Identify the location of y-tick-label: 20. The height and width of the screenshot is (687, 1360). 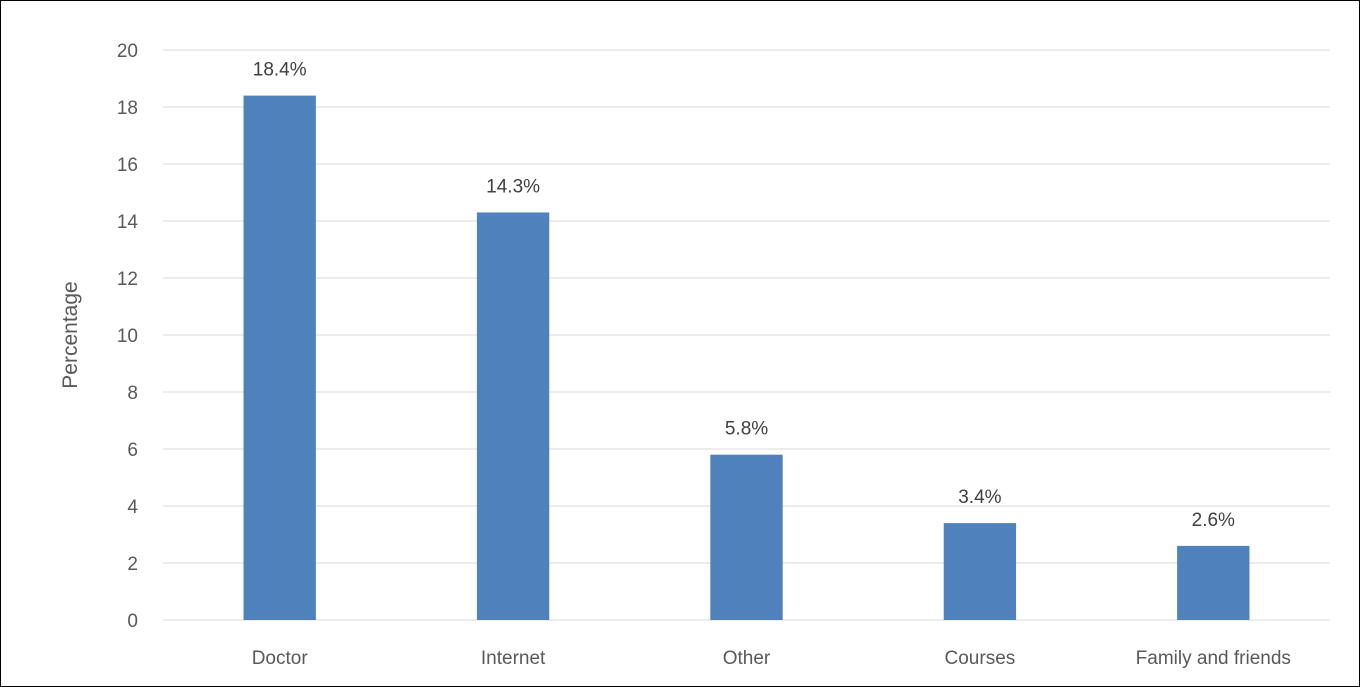
(127, 51).